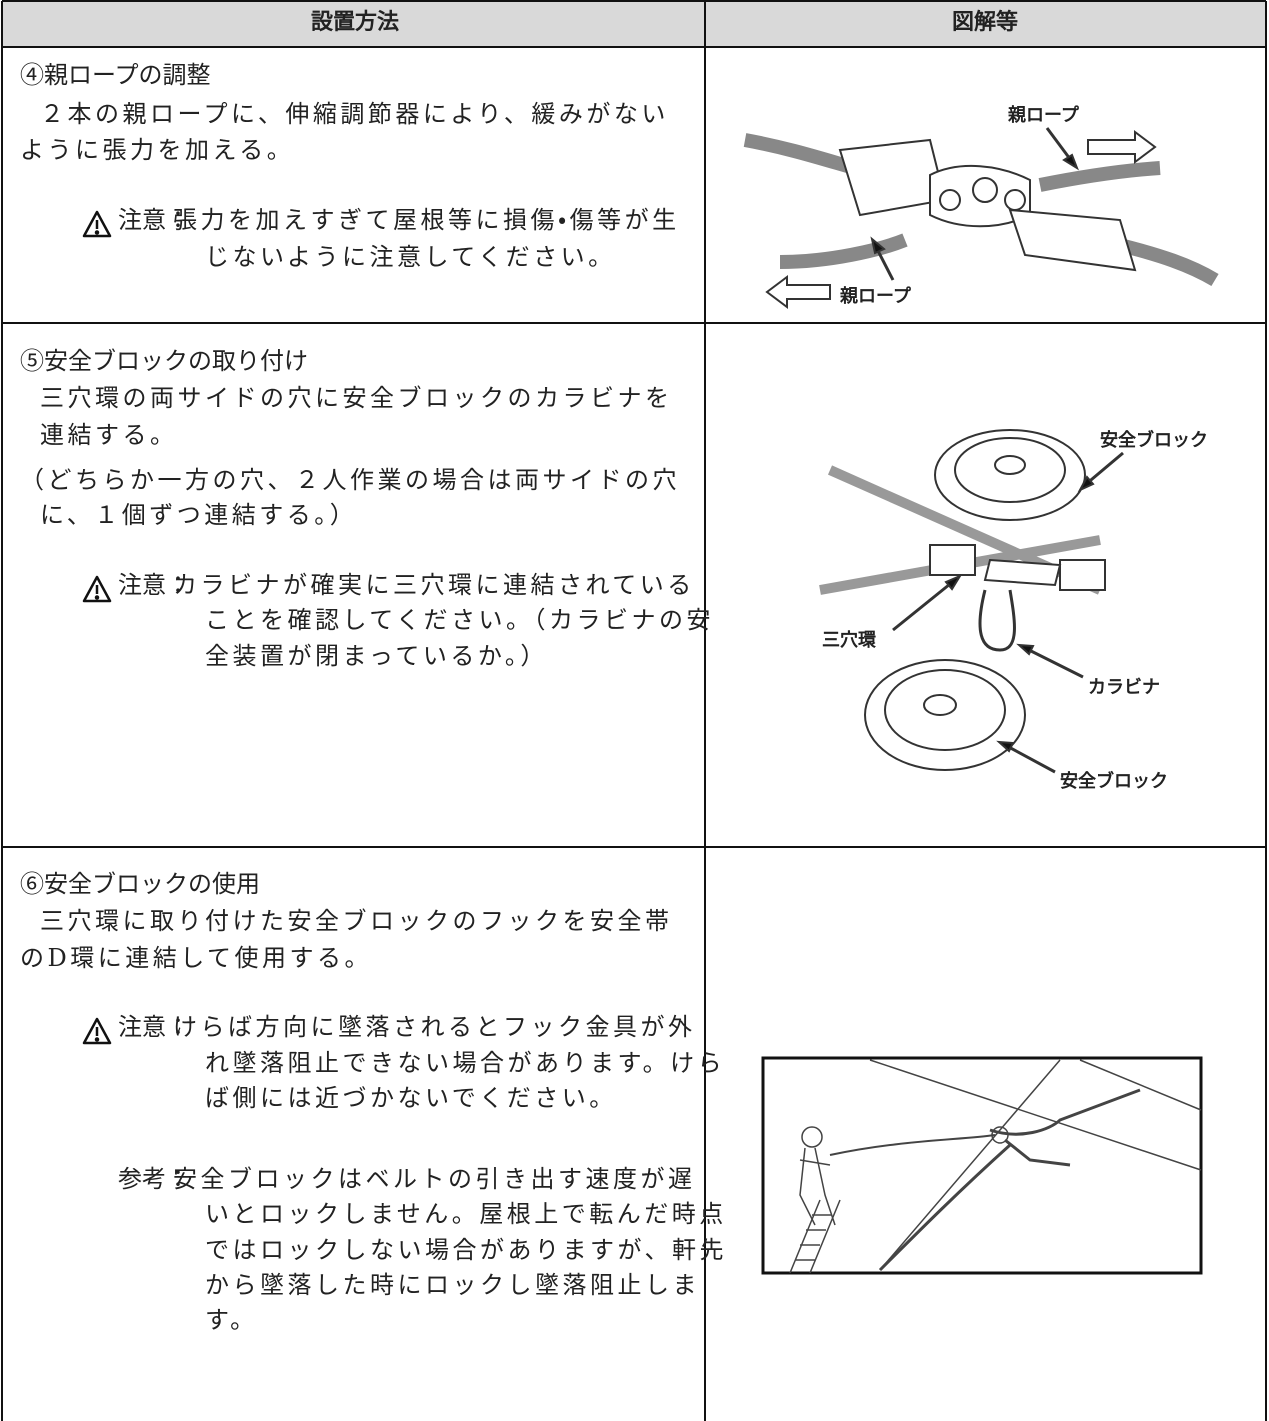 The image size is (1269, 1421). What do you see at coordinates (356, 398) in the screenshot?
I see `body-line: 三穴環の両サイドの穴に安全ブロックのカラビナを` at bounding box center [356, 398].